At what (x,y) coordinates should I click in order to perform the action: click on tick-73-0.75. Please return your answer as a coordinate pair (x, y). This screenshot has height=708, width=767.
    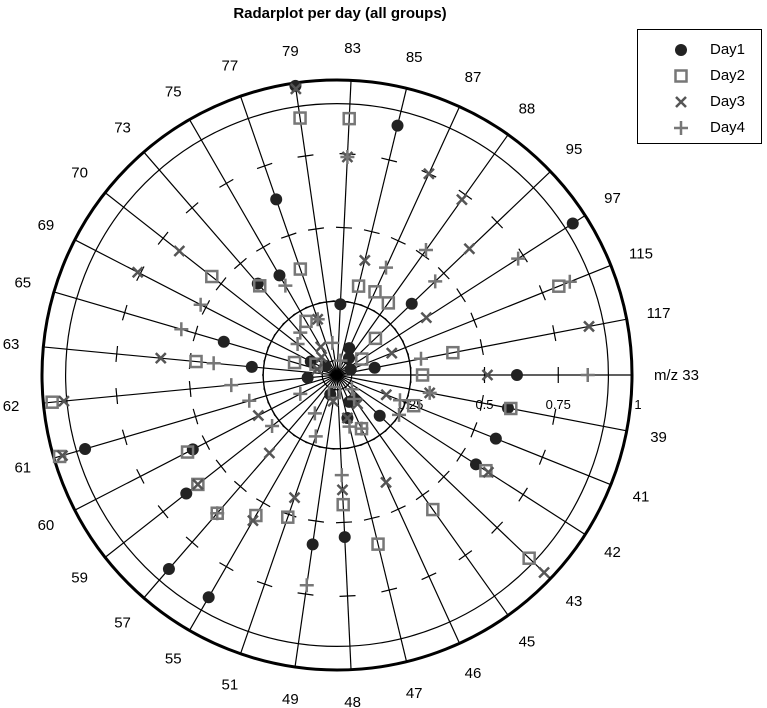
    Looking at the image, I should click on (192, 208).